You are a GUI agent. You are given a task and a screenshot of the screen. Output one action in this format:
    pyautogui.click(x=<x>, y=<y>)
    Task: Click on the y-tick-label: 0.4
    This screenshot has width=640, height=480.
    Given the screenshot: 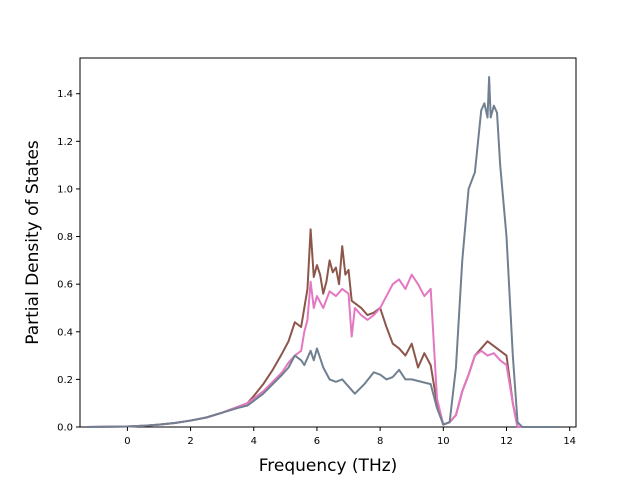 What is the action you would take?
    pyautogui.click(x=65, y=332)
    